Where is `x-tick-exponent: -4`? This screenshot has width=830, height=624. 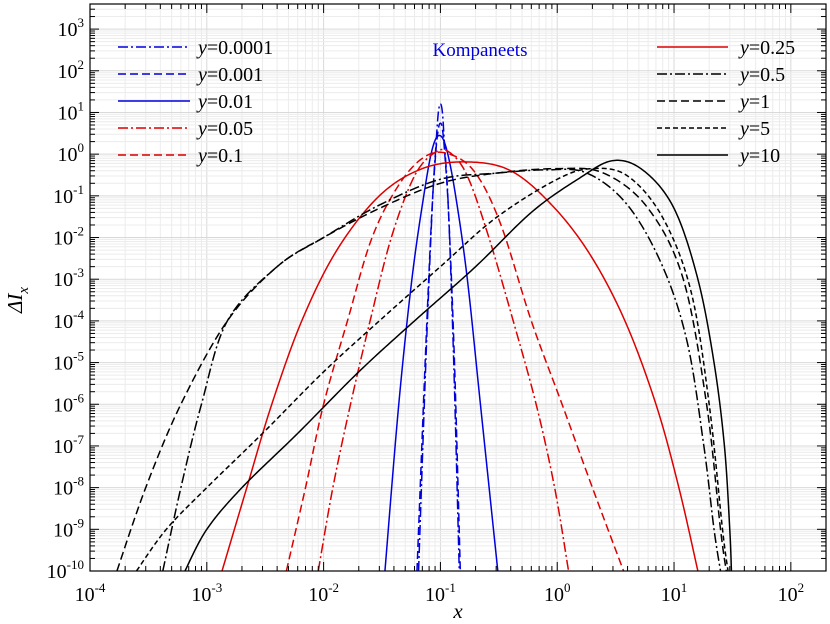 x-tick-exponent: -4 is located at coordinates (100, 587).